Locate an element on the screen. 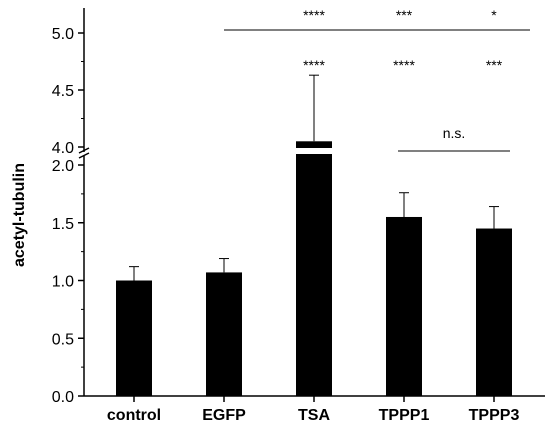 Image resolution: width=550 pixels, height=433 pixels. y-tick-label: 4.5 is located at coordinates (63, 91).